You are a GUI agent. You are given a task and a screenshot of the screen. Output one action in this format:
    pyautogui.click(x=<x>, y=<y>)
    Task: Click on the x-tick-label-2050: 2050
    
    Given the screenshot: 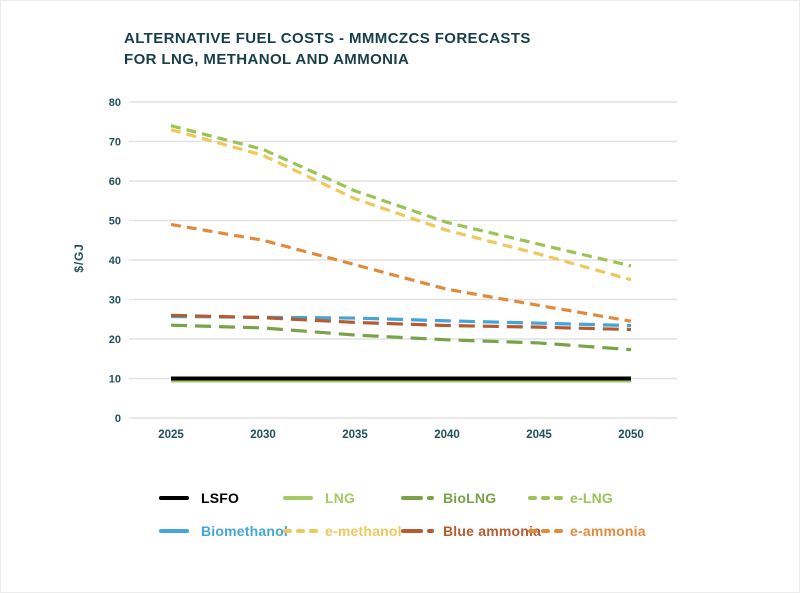 What is the action you would take?
    pyautogui.click(x=631, y=435)
    